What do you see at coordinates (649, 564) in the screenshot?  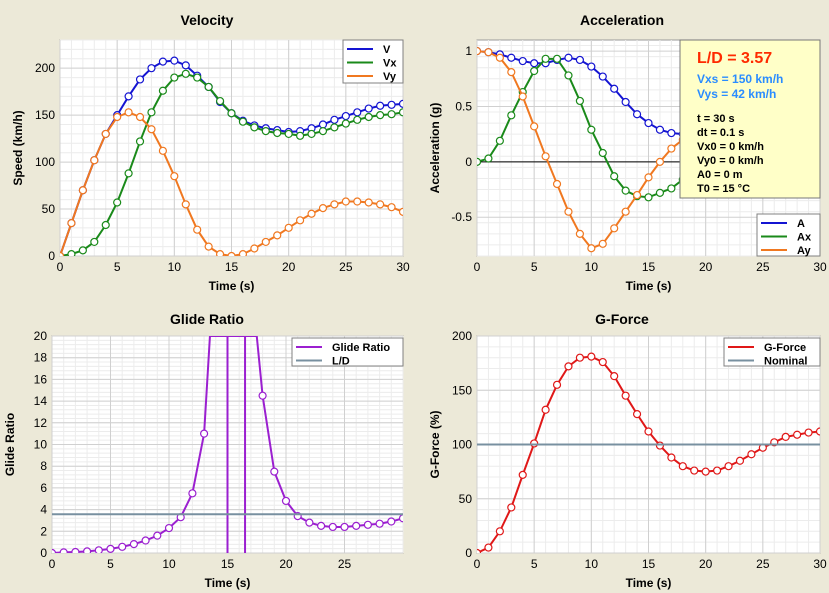 I see `x-tick-label: 15` at bounding box center [649, 564].